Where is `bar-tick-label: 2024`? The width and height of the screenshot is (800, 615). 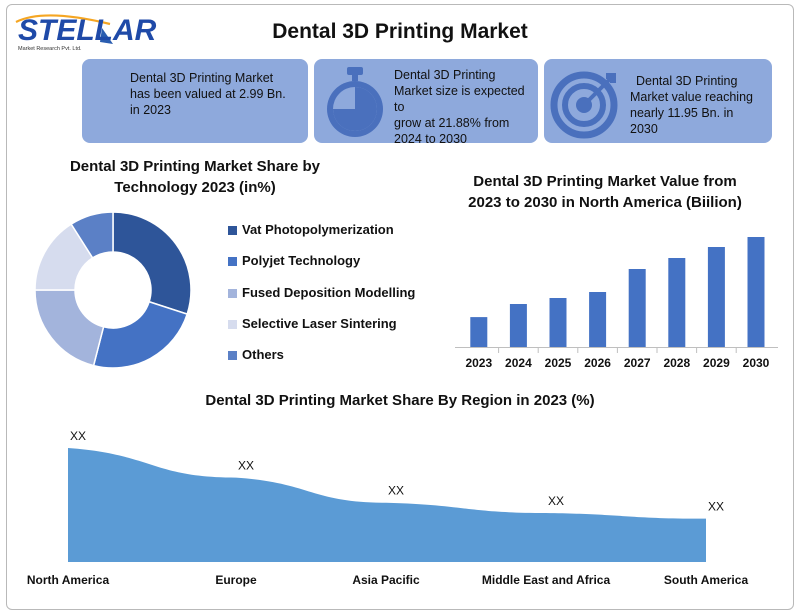
bar-tick-label: 2024 is located at coordinates (518, 363).